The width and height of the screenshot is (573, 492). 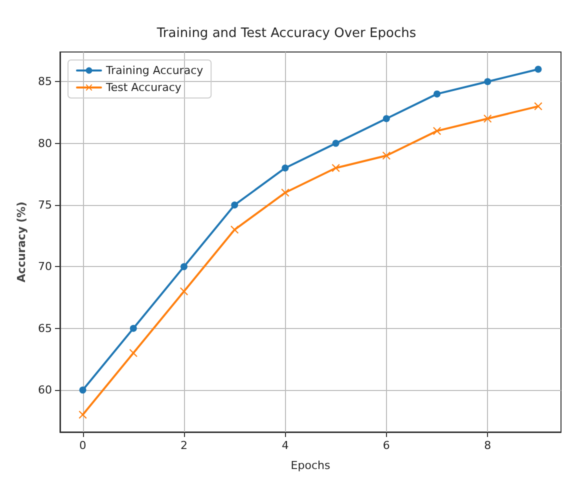 I want to click on legend-label: Test Accuracy, so click(x=143, y=87).